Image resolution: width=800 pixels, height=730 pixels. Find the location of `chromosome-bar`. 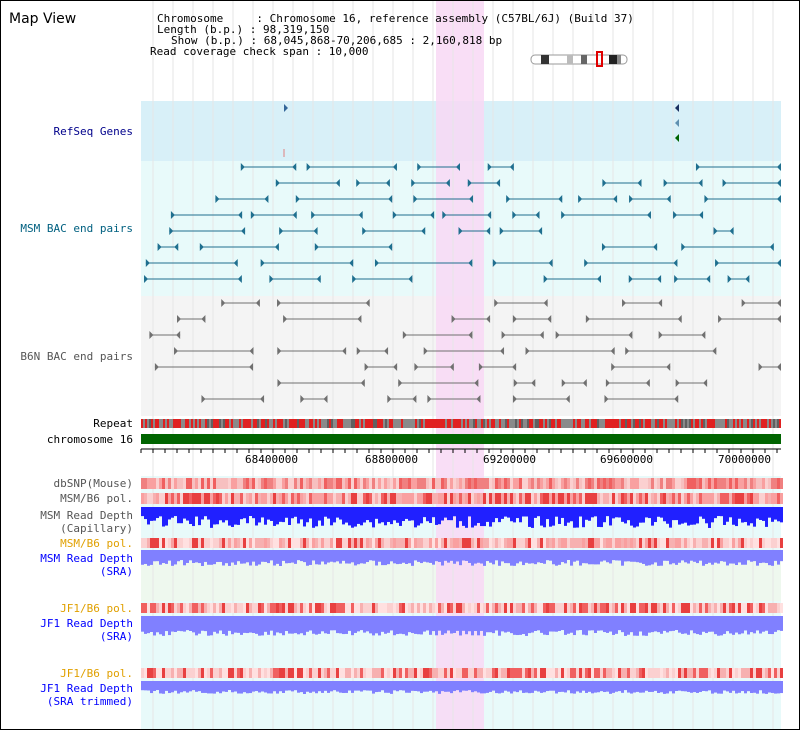

chromosome-bar is located at coordinates (461, 439).